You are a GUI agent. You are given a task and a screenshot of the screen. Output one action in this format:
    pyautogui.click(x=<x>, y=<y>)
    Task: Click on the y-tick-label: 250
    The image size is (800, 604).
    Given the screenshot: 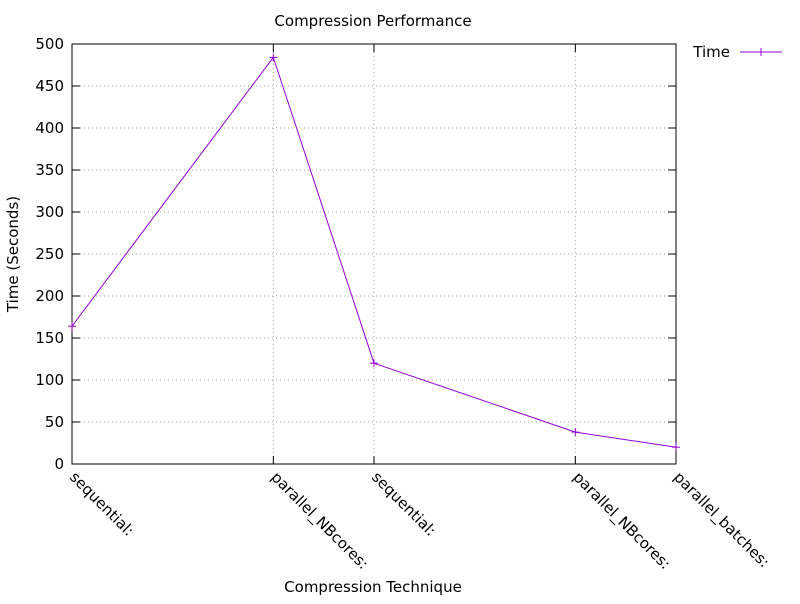 What is the action you would take?
    pyautogui.click(x=49, y=254)
    